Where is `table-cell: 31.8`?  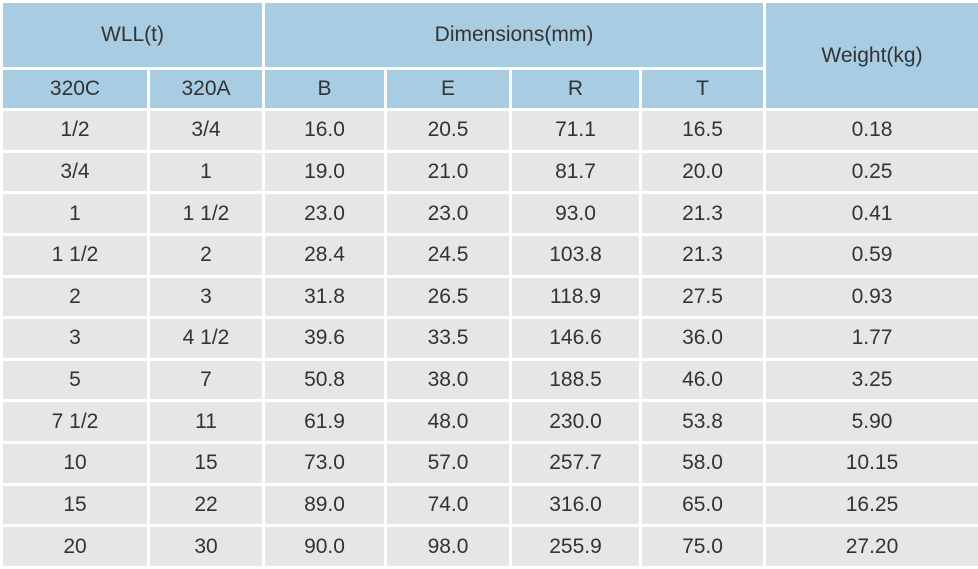
table-cell: 31.8 is located at coordinates (324, 297).